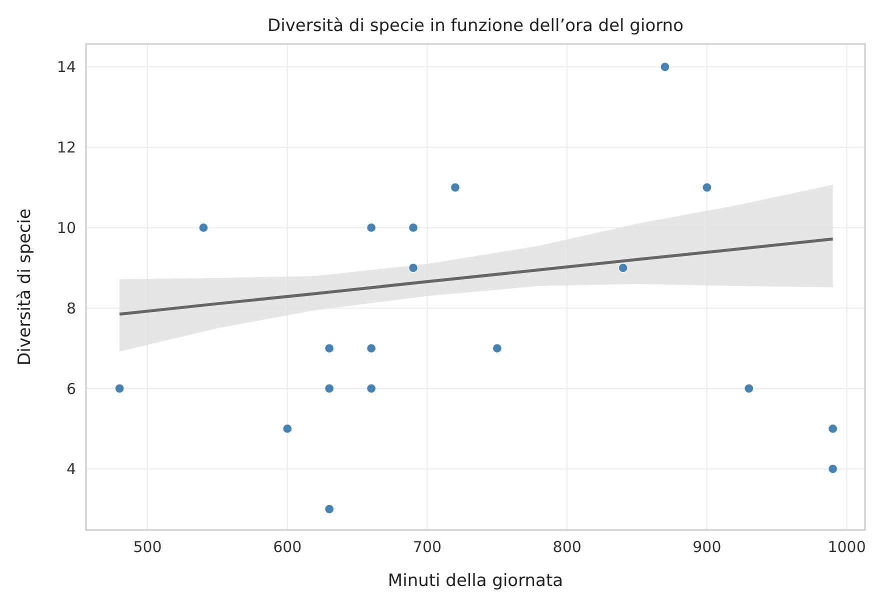 Image resolution: width=874 pixels, height=599 pixels. I want to click on line-series, so click(476, 276).